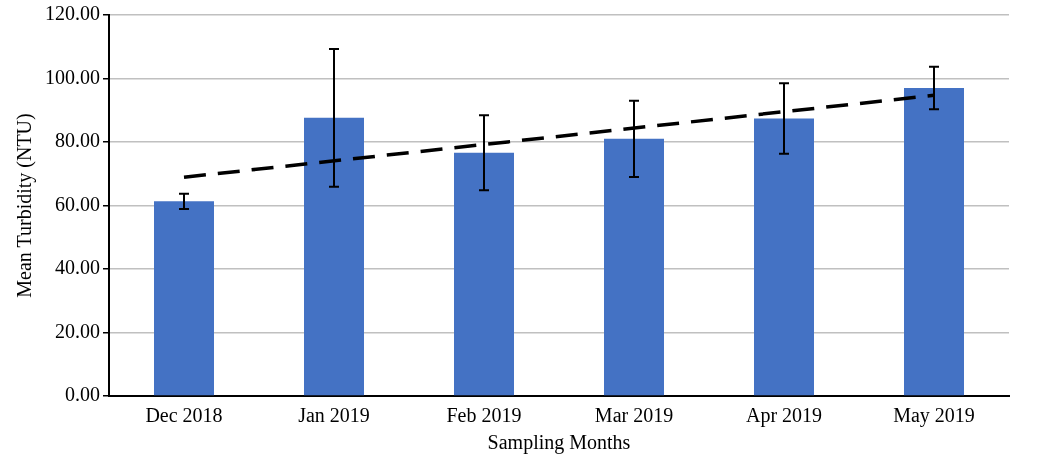  What do you see at coordinates (82, 394) in the screenshot?
I see `y-tick-label: 0.00` at bounding box center [82, 394].